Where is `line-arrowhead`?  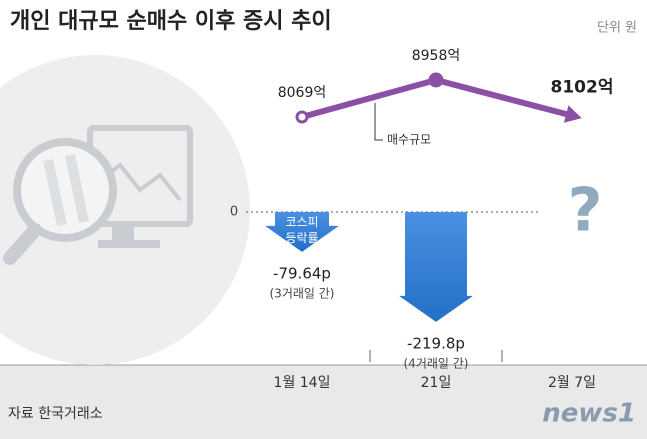
line-arrowhead is located at coordinates (572, 114).